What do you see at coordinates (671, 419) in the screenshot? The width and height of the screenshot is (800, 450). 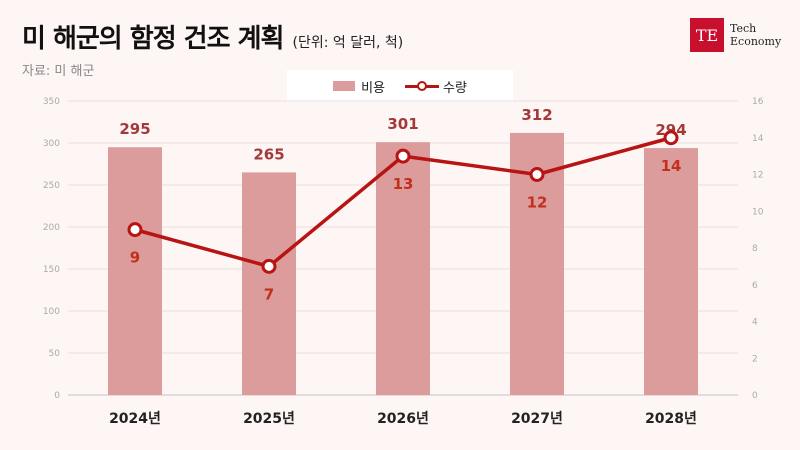 I see `x-tick-label: 2028년` at bounding box center [671, 419].